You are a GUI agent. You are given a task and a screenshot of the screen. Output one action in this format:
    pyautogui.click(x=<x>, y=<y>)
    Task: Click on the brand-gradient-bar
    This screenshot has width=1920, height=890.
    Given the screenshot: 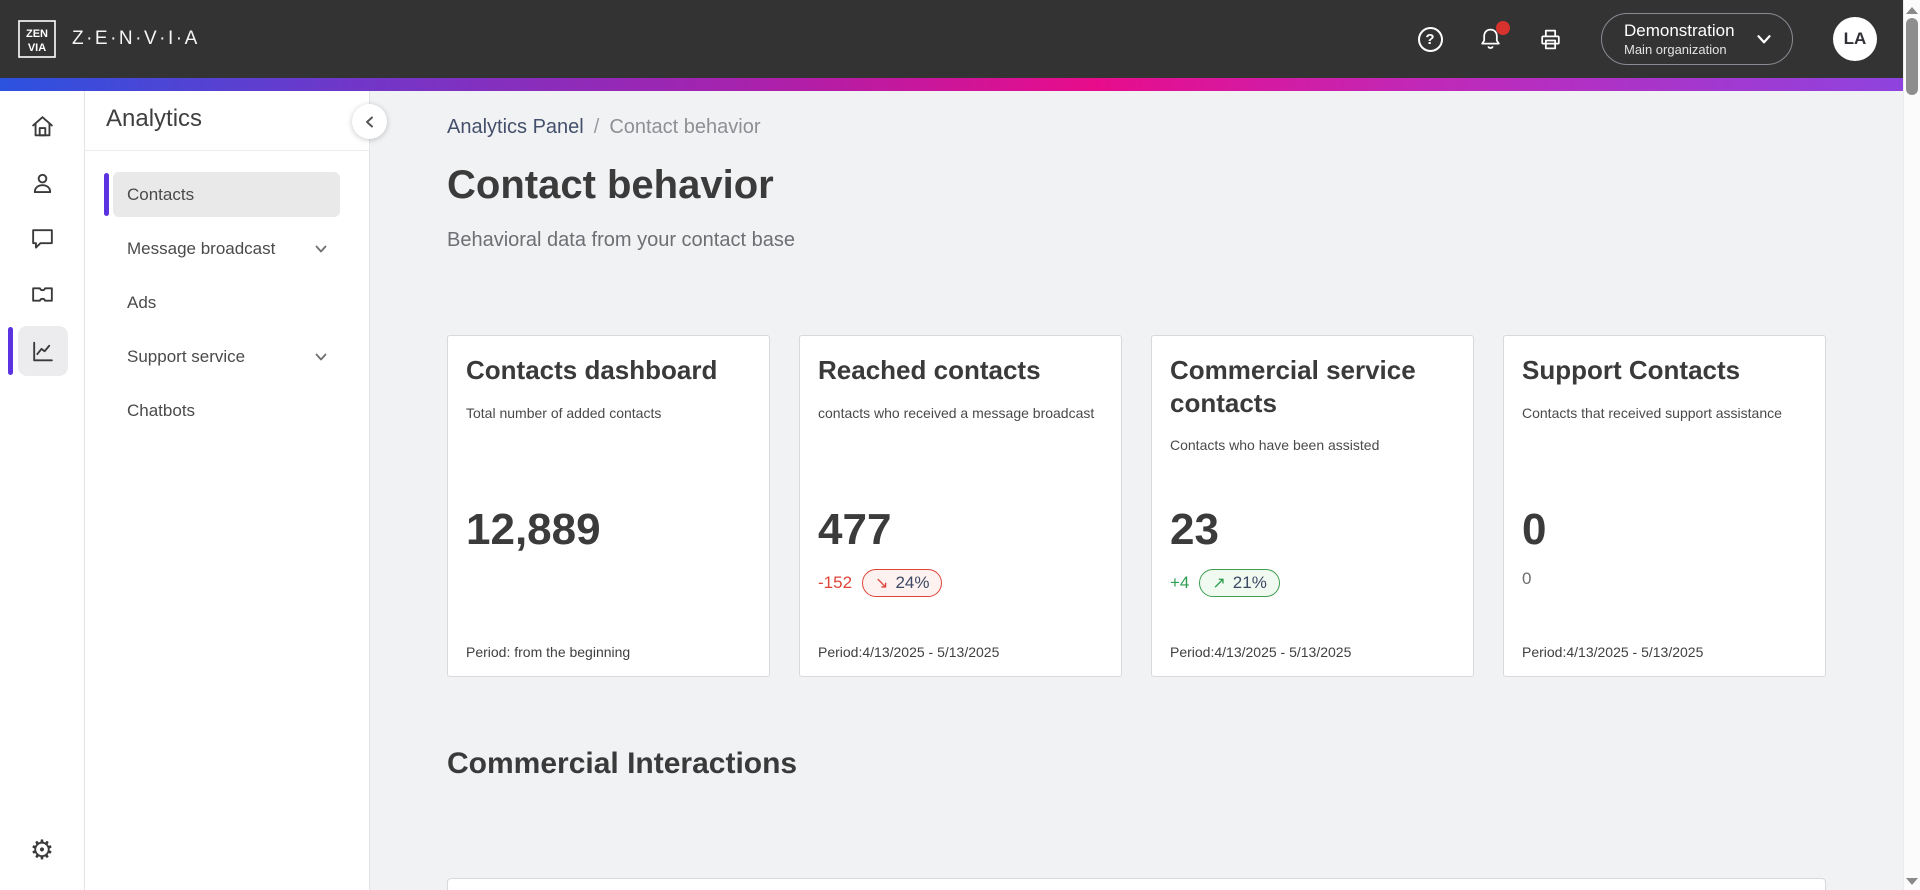 What is the action you would take?
    pyautogui.click(x=960, y=84)
    